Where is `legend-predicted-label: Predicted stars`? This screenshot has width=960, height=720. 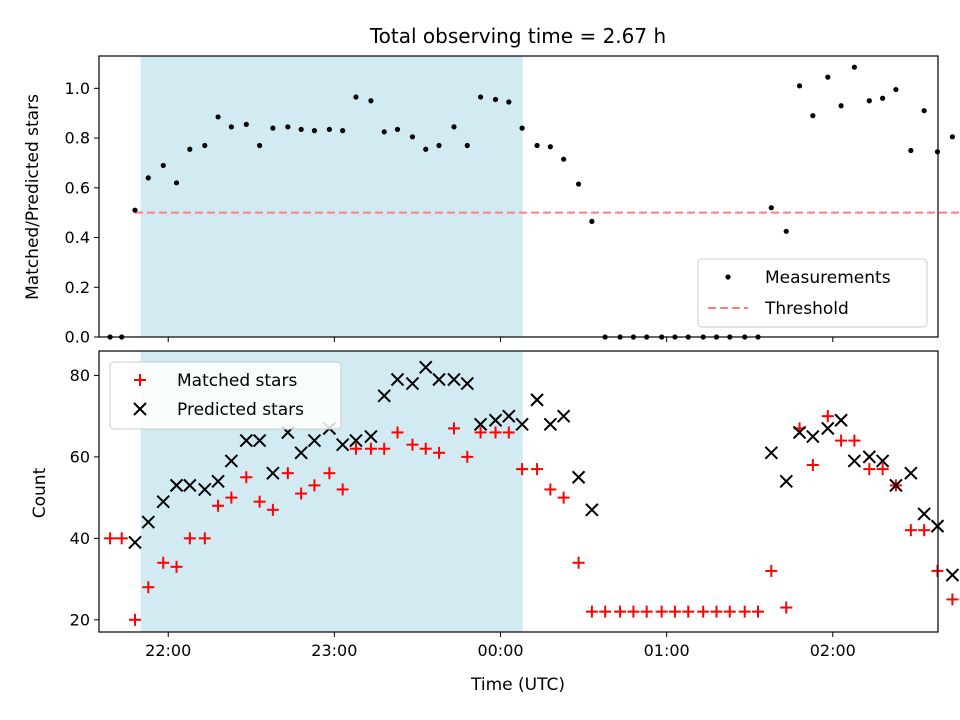
legend-predicted-label: Predicted stars is located at coordinates (240, 410).